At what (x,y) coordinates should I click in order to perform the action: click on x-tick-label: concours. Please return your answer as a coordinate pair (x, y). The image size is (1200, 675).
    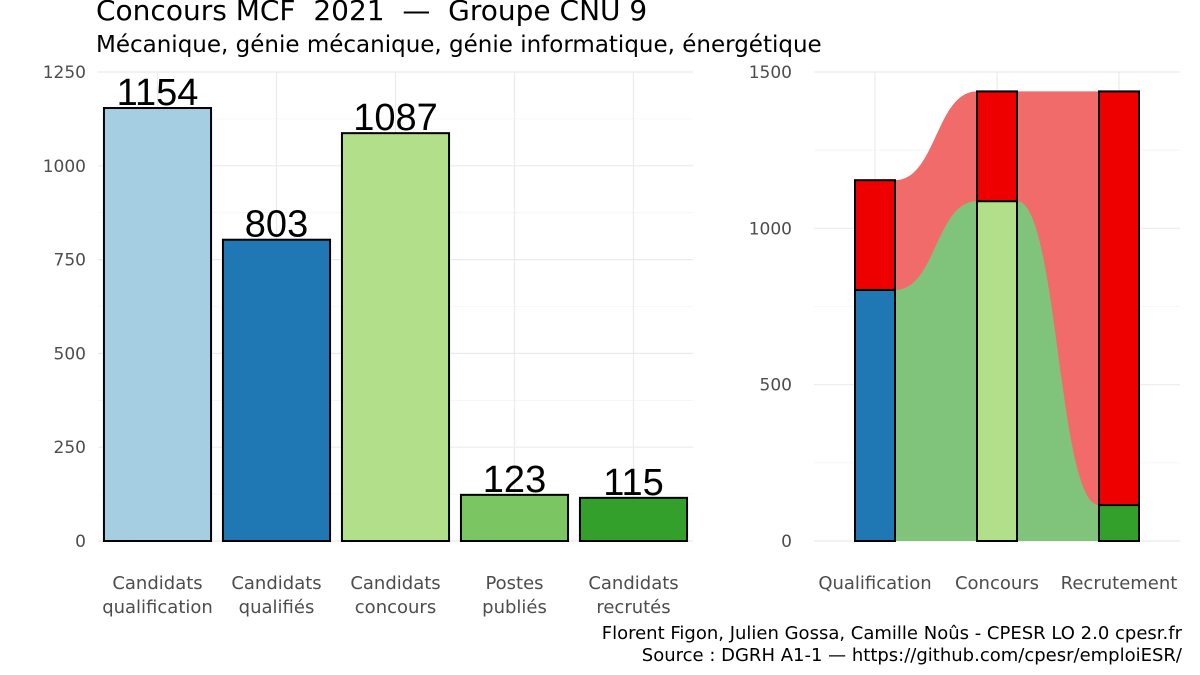
    Looking at the image, I should click on (395, 607).